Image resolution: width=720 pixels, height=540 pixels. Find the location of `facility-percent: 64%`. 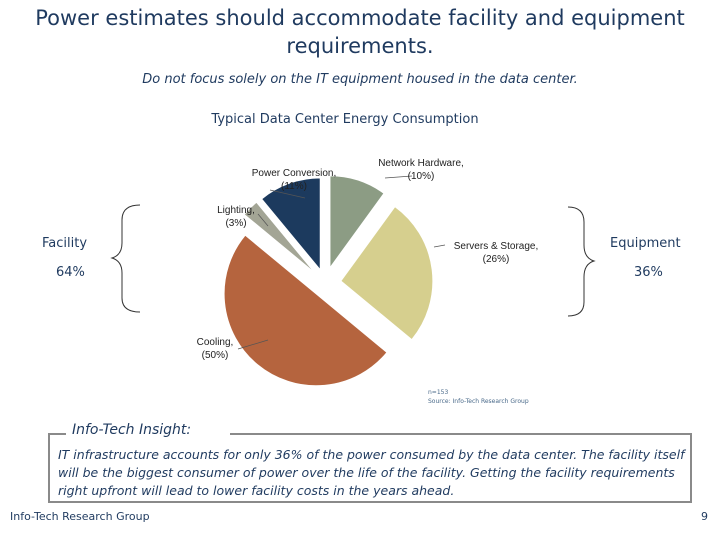

facility-percent: 64% is located at coordinates (70, 272).